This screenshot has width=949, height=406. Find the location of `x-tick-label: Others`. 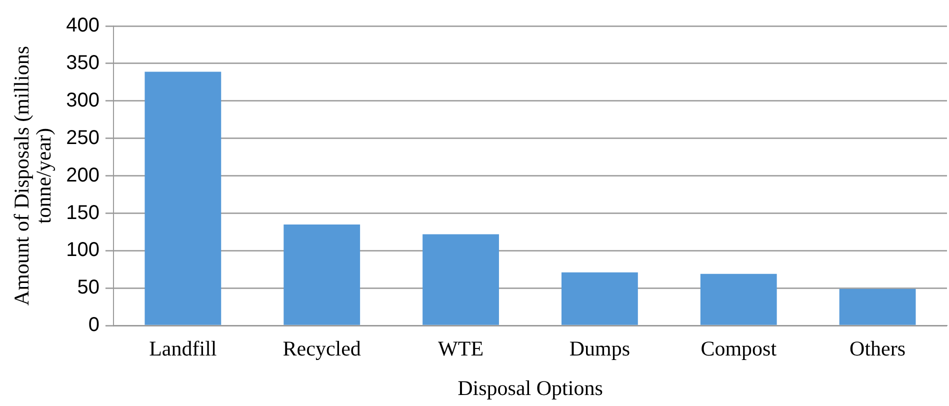

x-tick-label: Others is located at coordinates (878, 348).